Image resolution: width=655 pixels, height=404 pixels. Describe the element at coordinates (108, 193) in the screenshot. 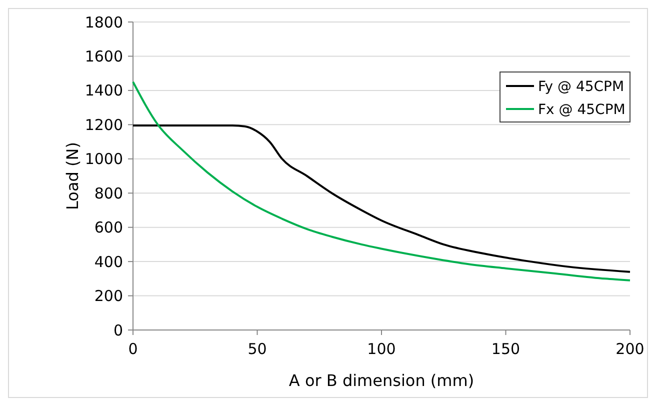

I see `y-tick-label: 800` at that location.